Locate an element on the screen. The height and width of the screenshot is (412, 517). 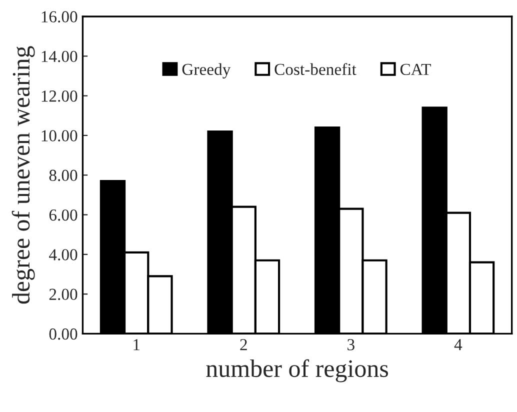
x-axis-title: number of regions is located at coordinates (297, 370).